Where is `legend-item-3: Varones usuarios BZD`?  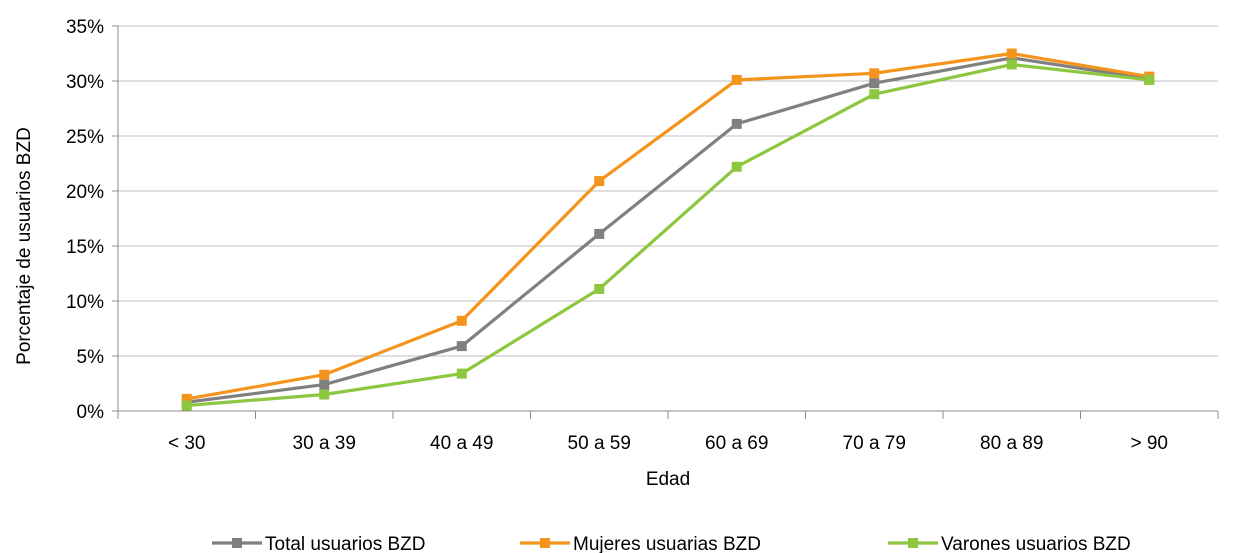
legend-item-3: Varones usuarios BZD is located at coordinates (1009, 543).